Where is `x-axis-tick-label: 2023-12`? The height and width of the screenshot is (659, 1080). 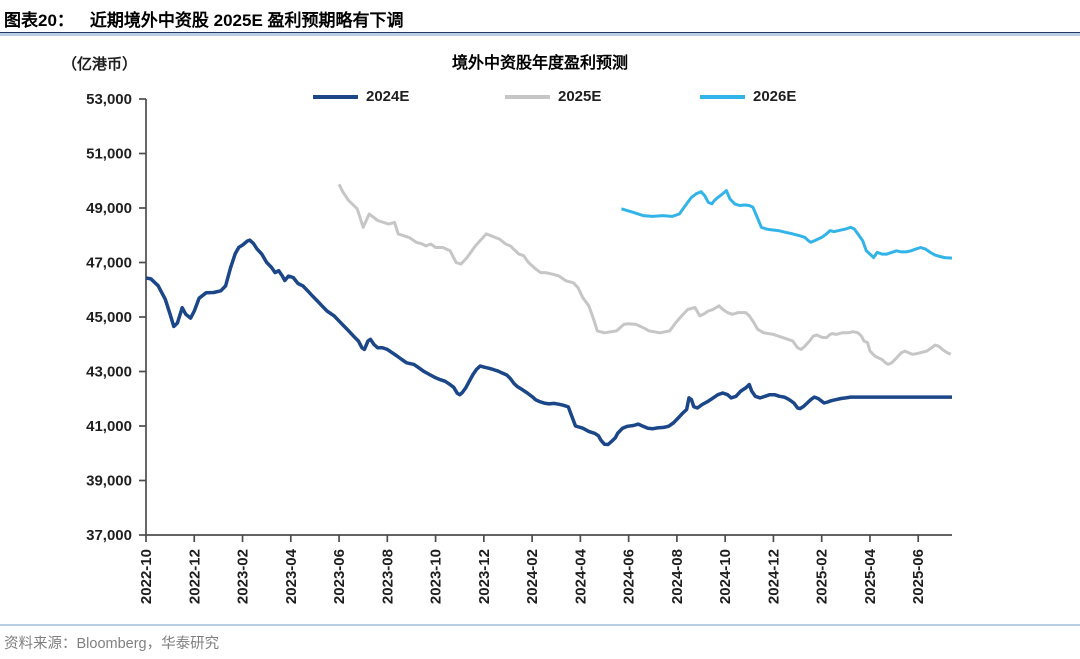 x-axis-tick-label: 2023-12 is located at coordinates (484, 576).